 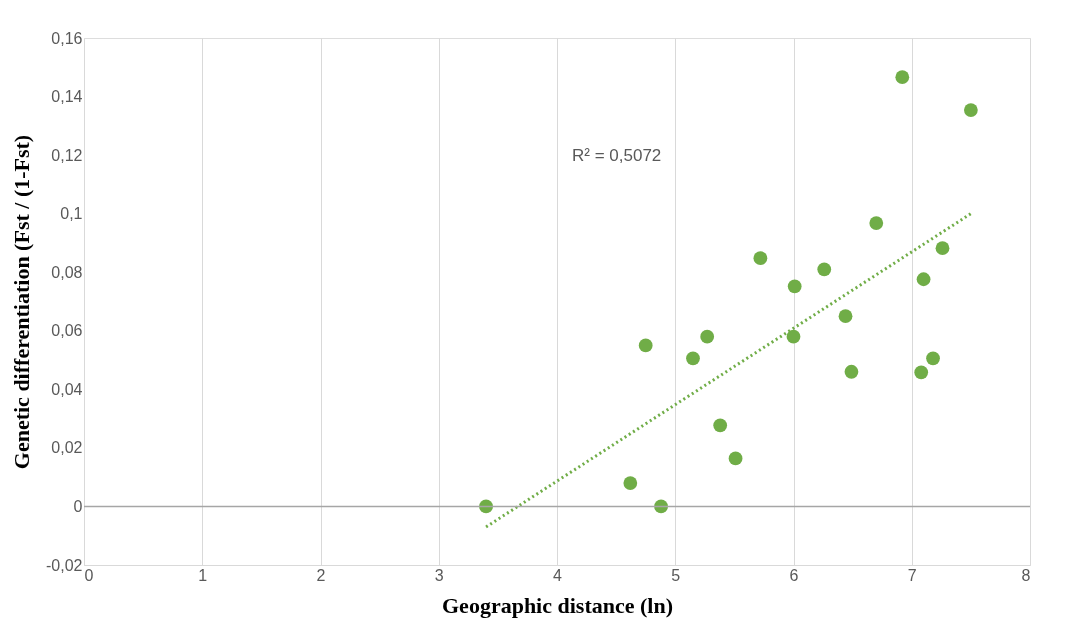 I want to click on y-tick-label: 0, so click(x=78, y=506).